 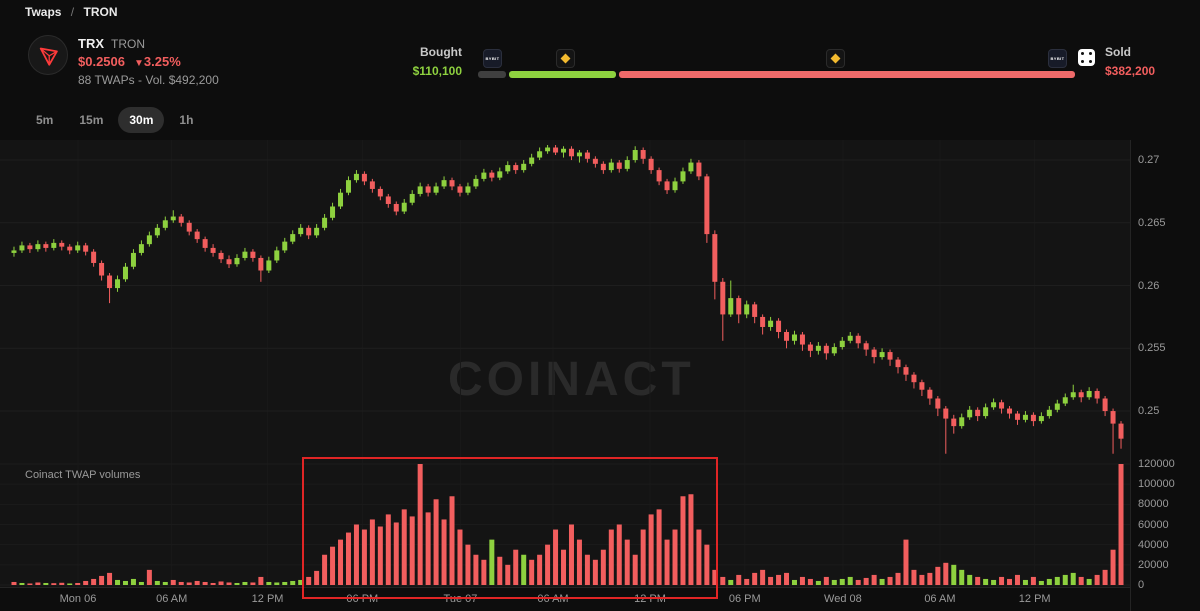 I want to click on sold-block: Sold $382,200, so click(x=1150, y=61).